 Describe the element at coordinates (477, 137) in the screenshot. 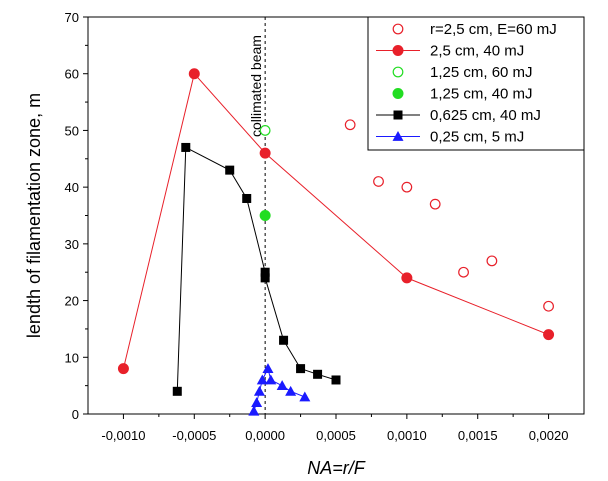

I see `legend-label: 0,25 cm, 5 mJ` at that location.